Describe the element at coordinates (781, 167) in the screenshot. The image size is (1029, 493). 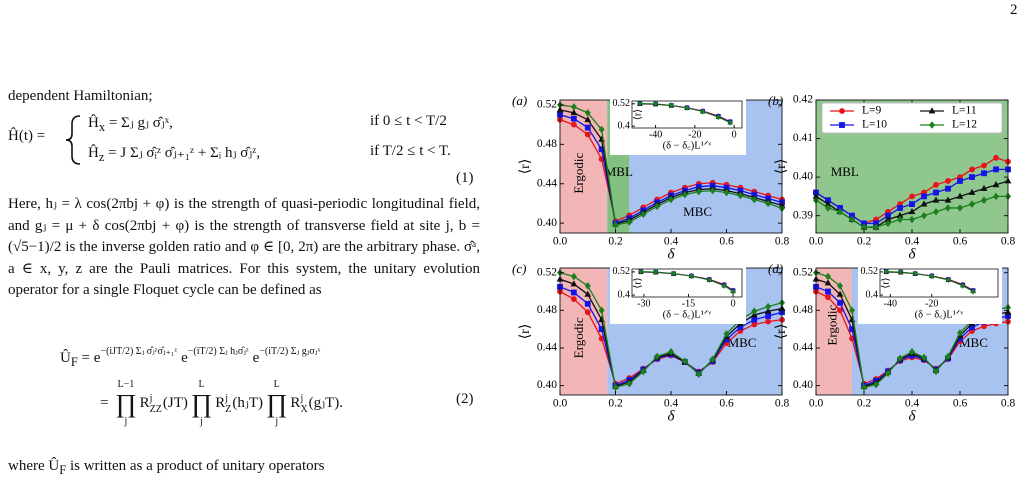
I see `y-axis-label: ⟨r⟩` at that location.